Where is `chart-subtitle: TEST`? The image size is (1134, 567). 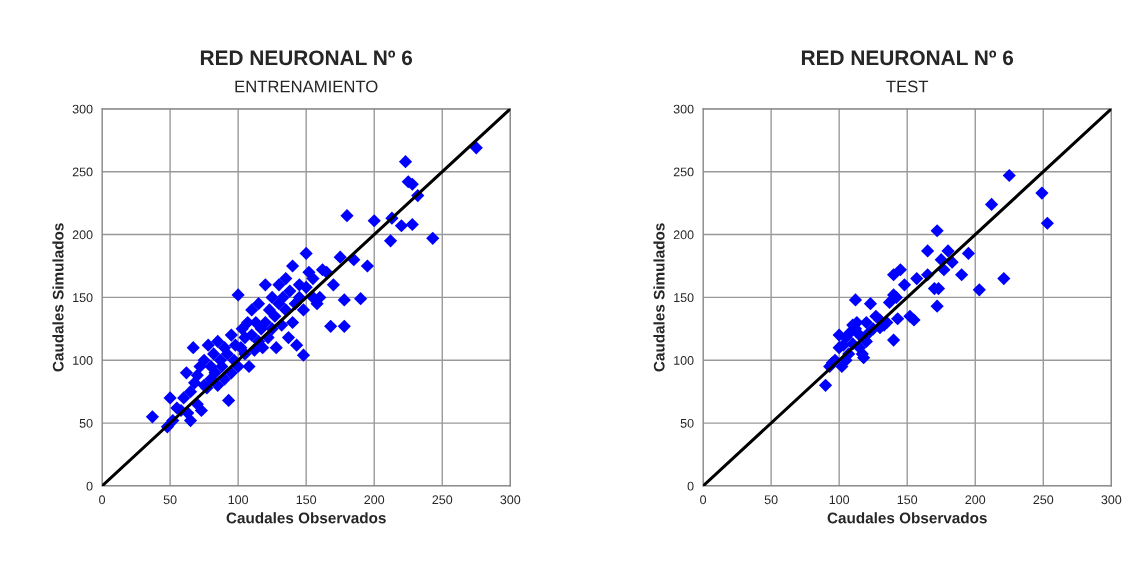 chart-subtitle: TEST is located at coordinates (907, 86).